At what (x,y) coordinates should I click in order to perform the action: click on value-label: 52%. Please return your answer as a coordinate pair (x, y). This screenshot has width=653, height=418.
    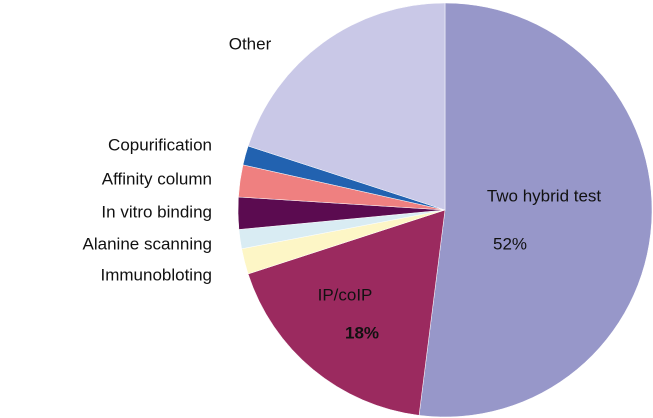
    Looking at the image, I should click on (510, 243).